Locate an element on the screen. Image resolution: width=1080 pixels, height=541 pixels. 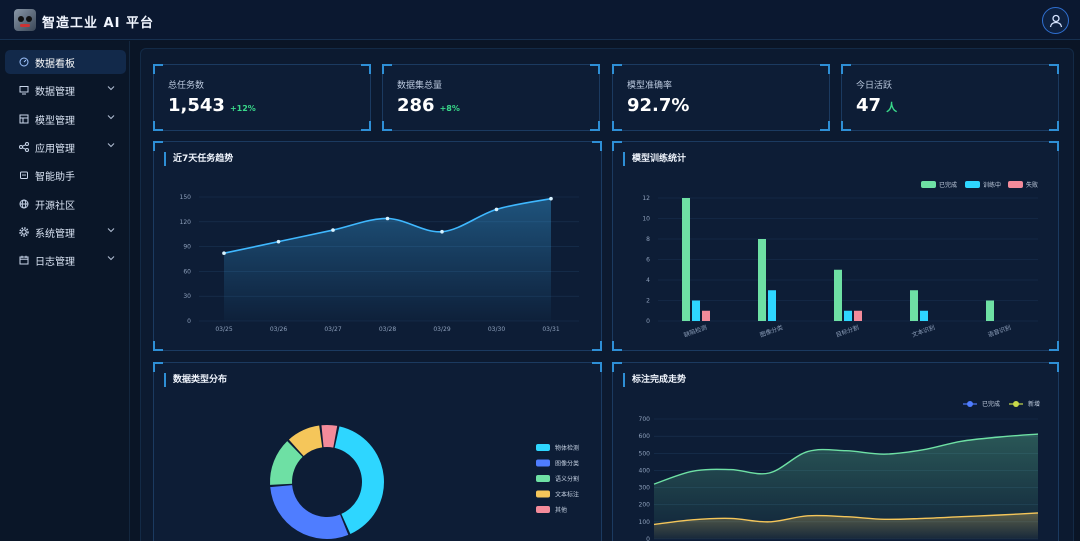
stat-card: 模型准确率 92.7% is located at coordinates (721, 97).